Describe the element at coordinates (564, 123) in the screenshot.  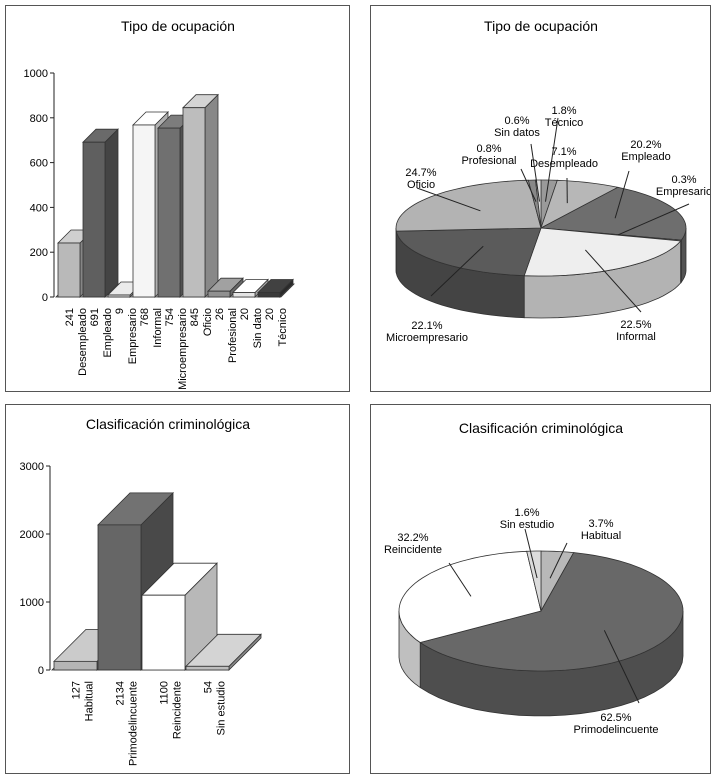
I see `slice-name-label: Técnico` at that location.